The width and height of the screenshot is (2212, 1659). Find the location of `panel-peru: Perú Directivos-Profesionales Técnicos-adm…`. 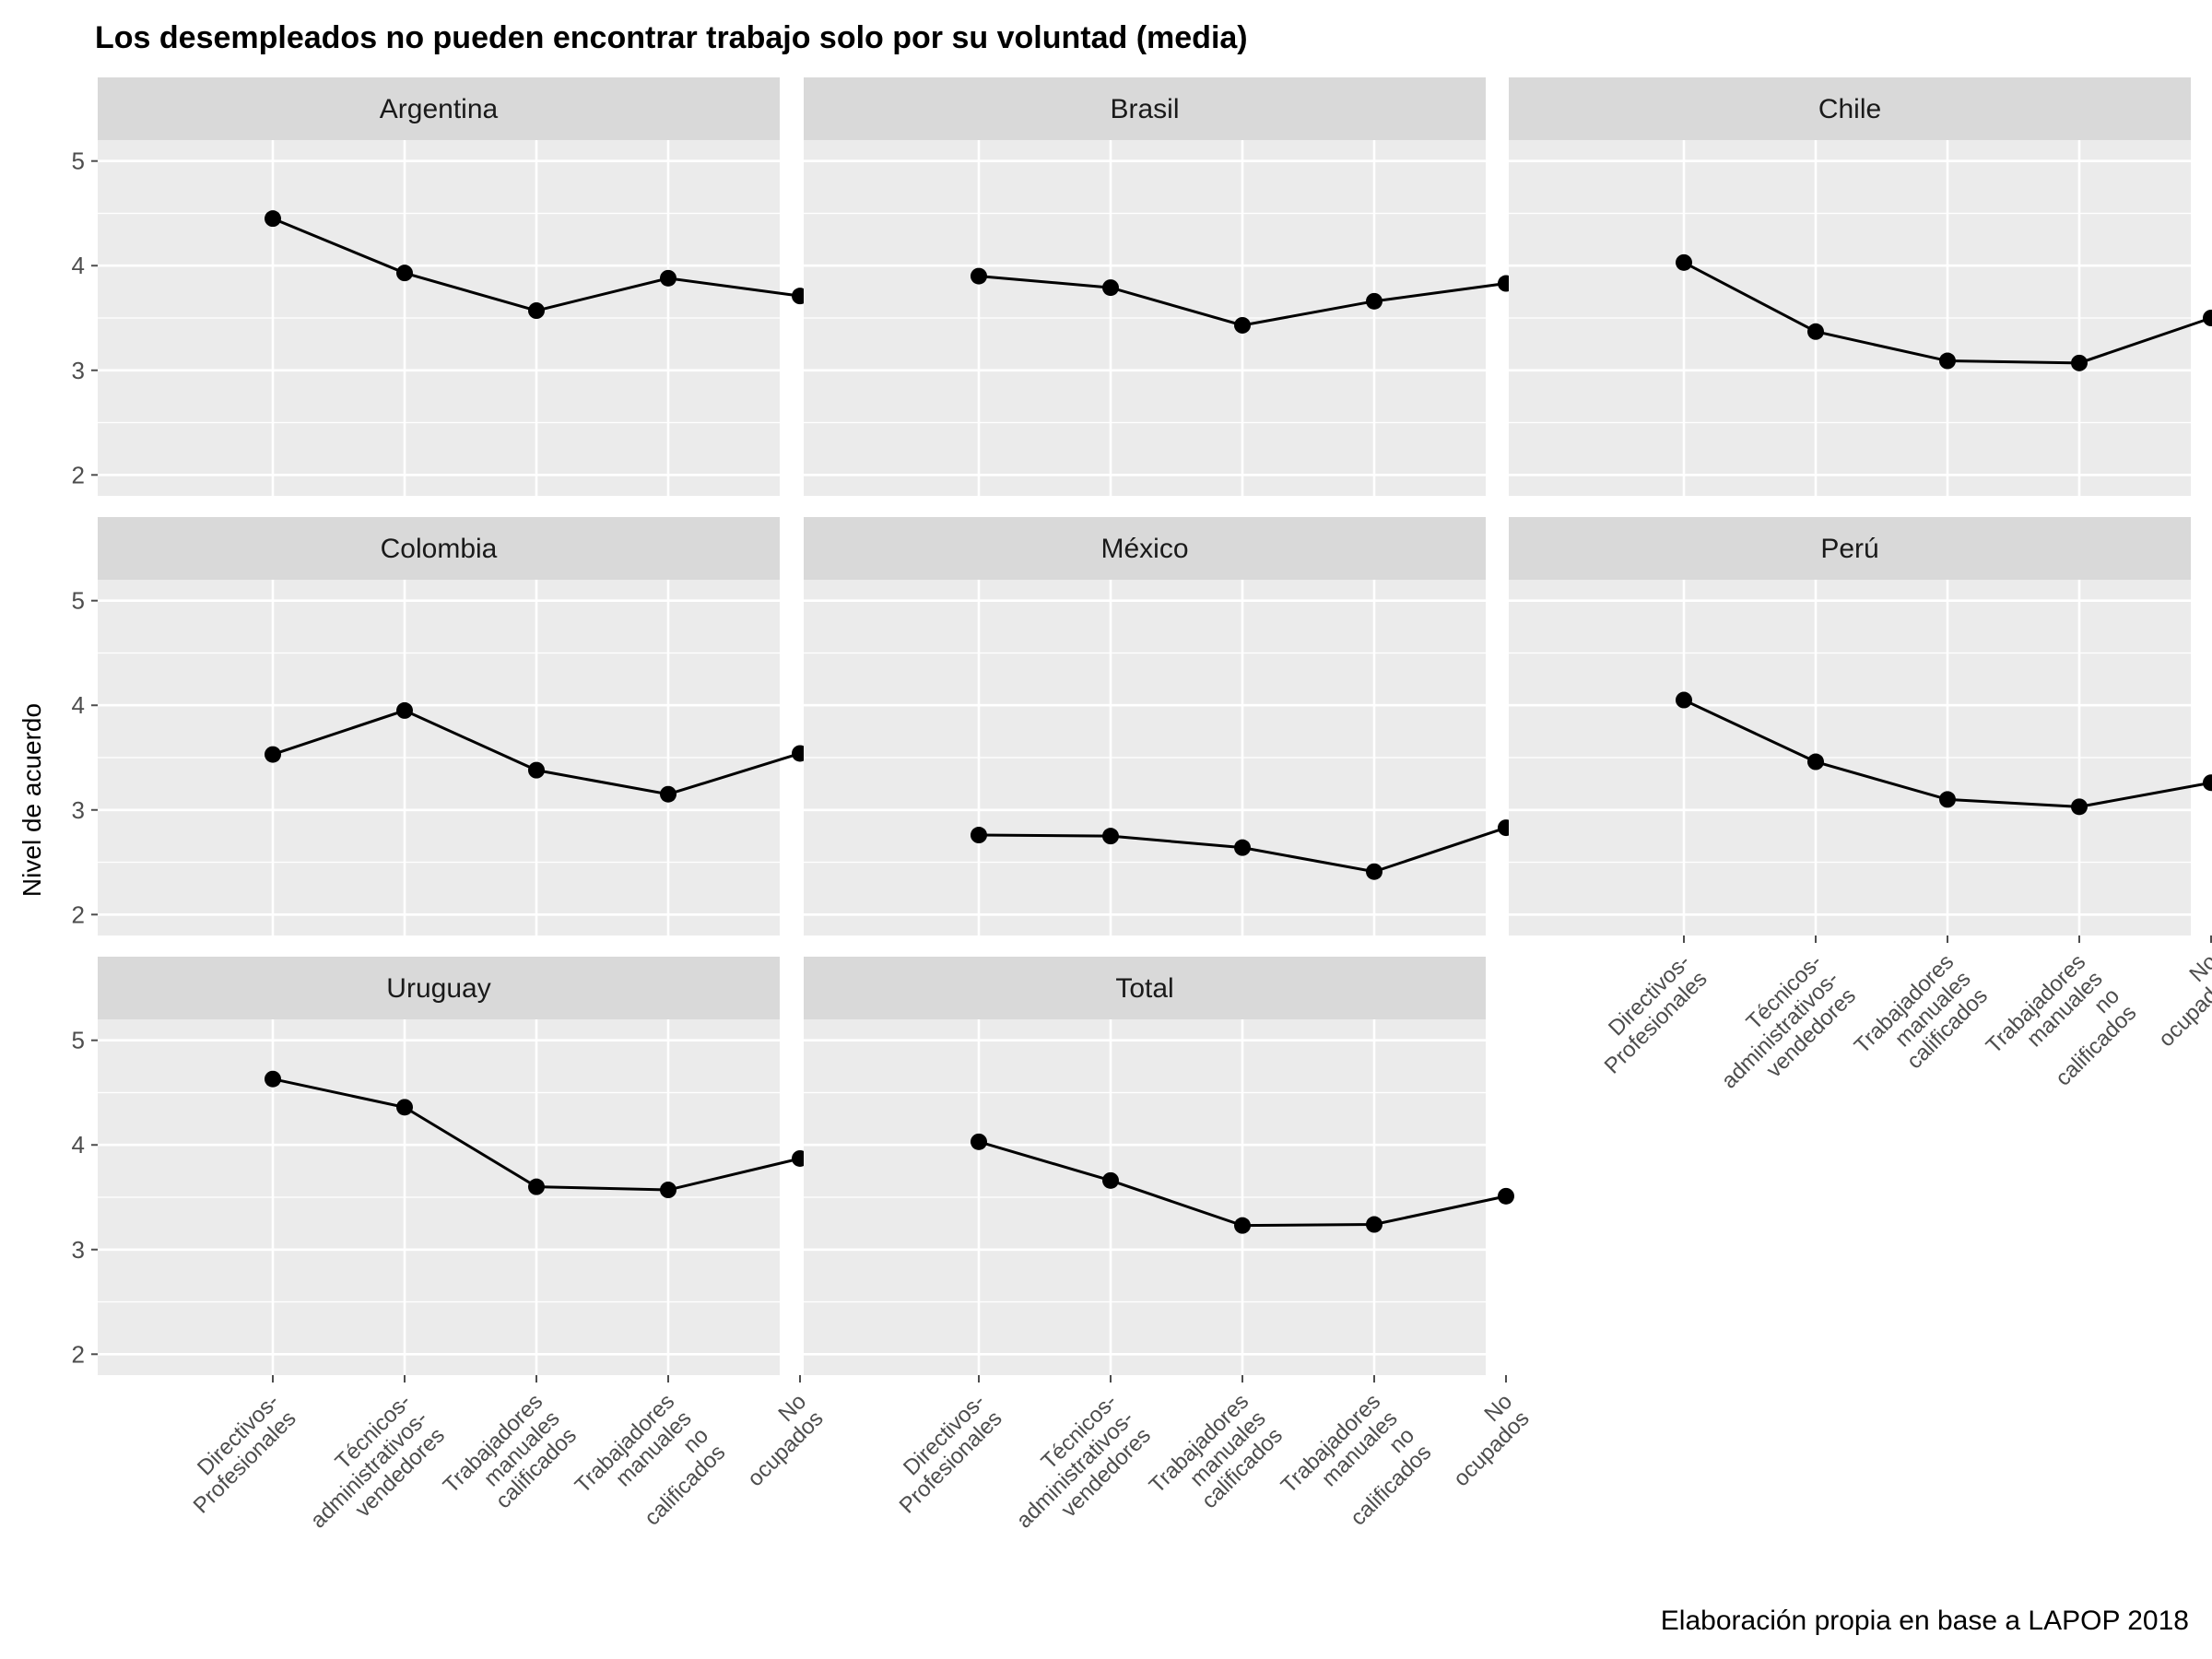

panel-peru: Perú Directivos-Profesionales Técnicos-adm… is located at coordinates (1860, 814).